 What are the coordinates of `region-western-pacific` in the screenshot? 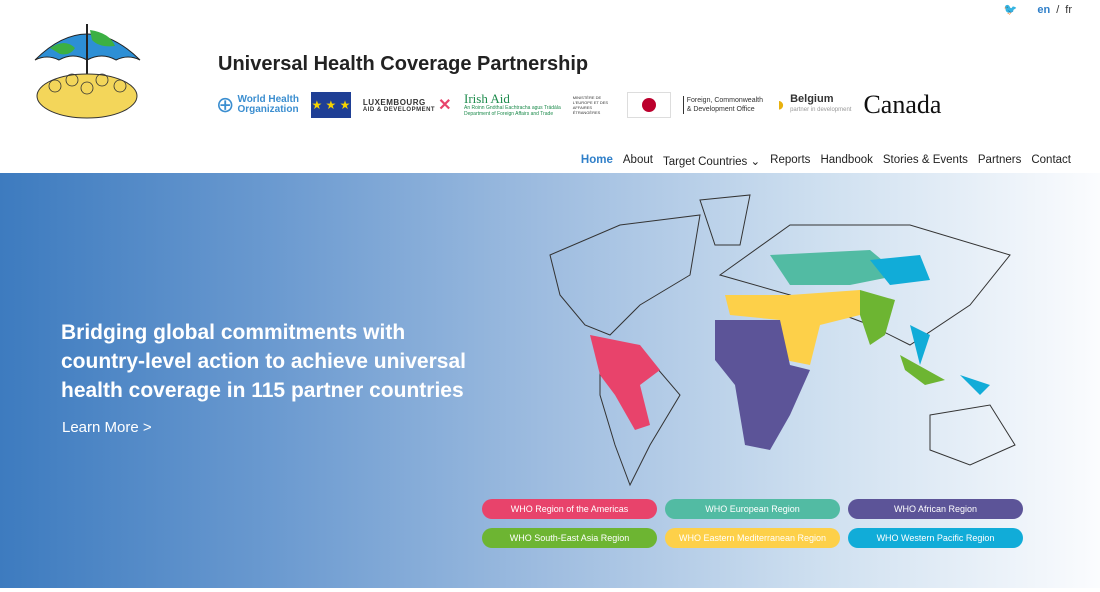 It's located at (930, 325).